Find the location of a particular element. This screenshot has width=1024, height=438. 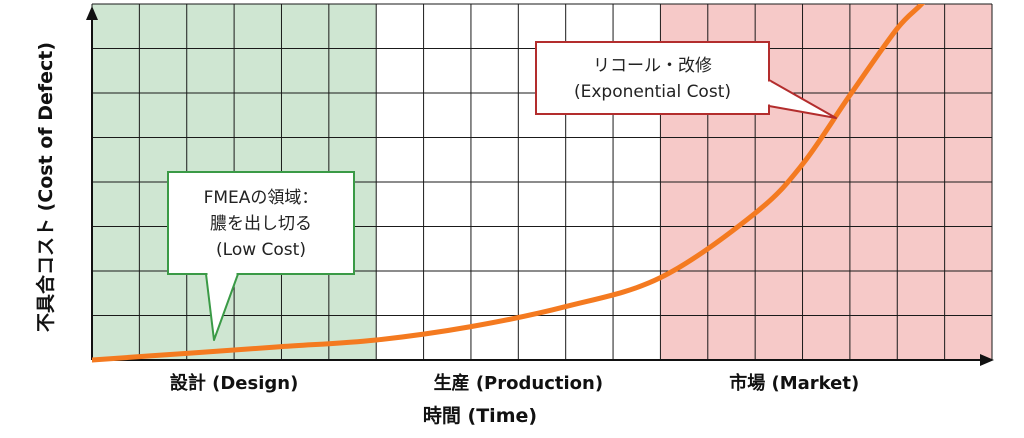

callout-0: FMEAの領域： 膿を出し切る (Low Cost) is located at coordinates (261, 256).